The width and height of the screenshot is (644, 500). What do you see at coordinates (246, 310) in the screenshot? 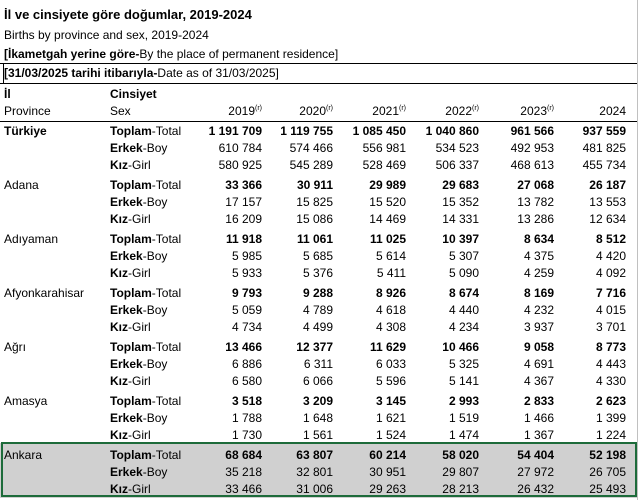
I see `data-cell: 5 059` at bounding box center [246, 310].